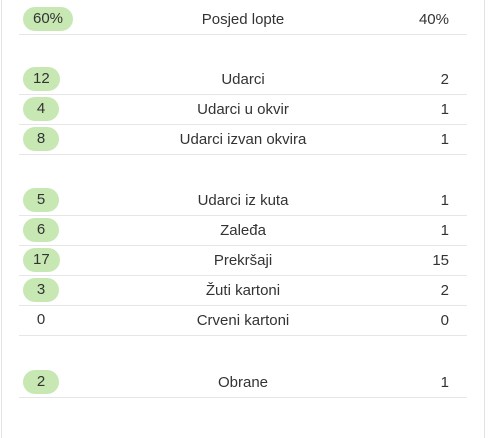 The image size is (488, 438). I want to click on stat-label: Udarci u okvir, so click(243, 109).